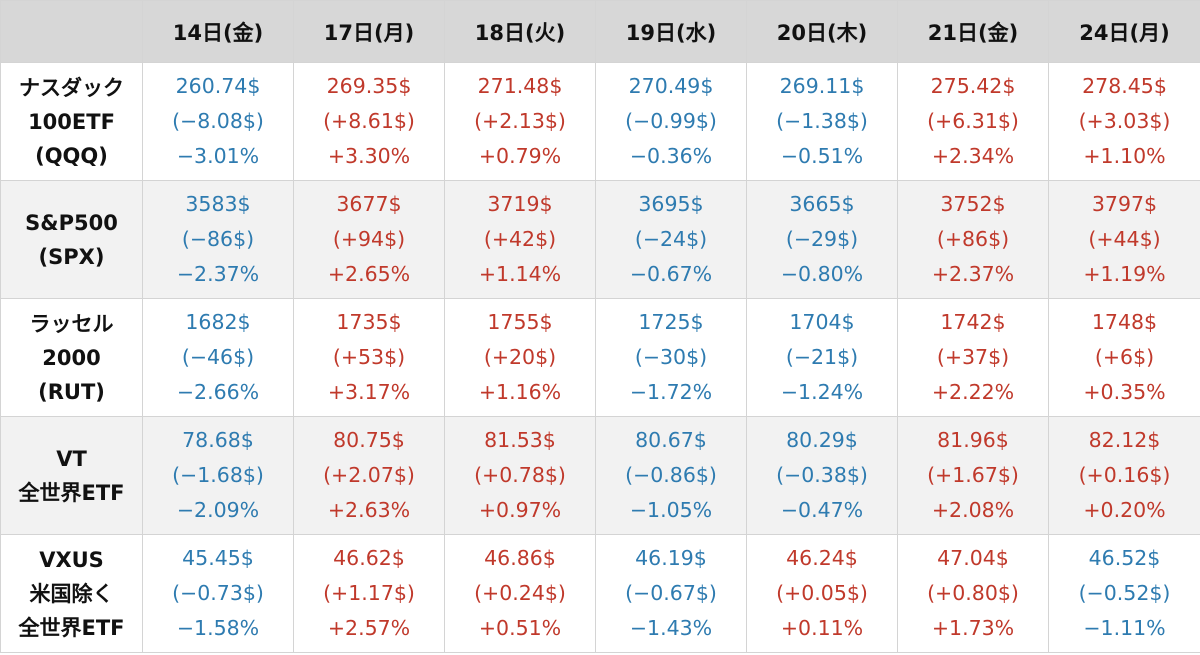 Image resolution: width=1200 pixels, height=655 pixels. I want to click on price-cell: 3752$ (+86$) +2.37%, so click(973, 239).